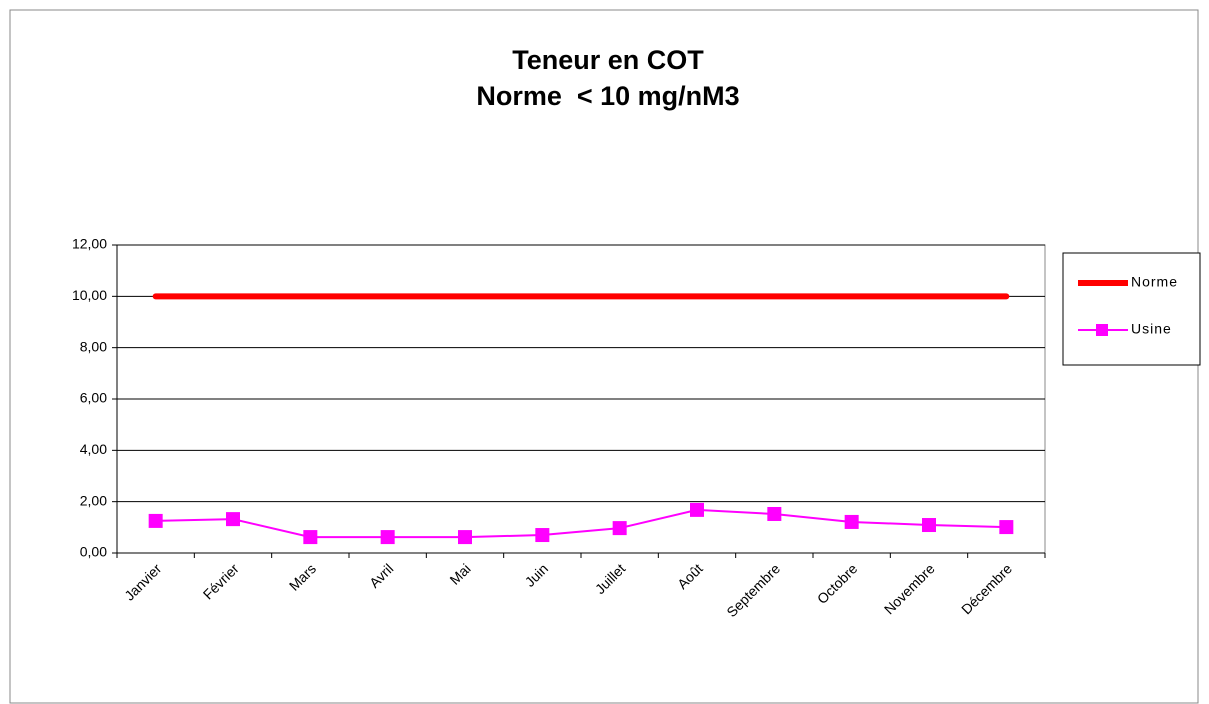 The width and height of the screenshot is (1209, 704). I want to click on chart-title: Teneur en COT, so click(608, 60).